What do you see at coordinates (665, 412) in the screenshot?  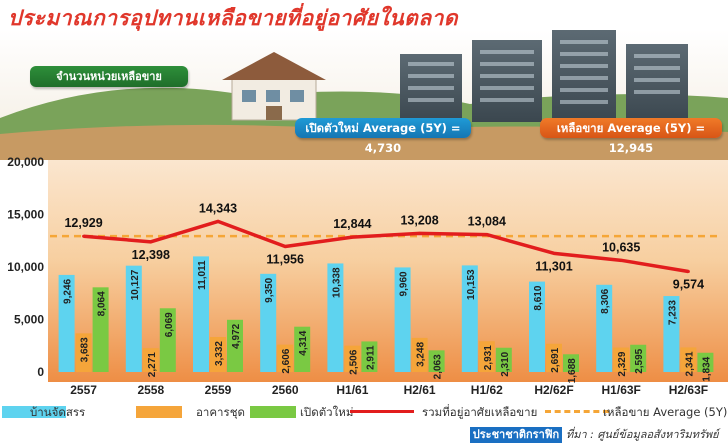 I see `legend-label-average: เหลือขาย Average (5Y)` at bounding box center [665, 412].